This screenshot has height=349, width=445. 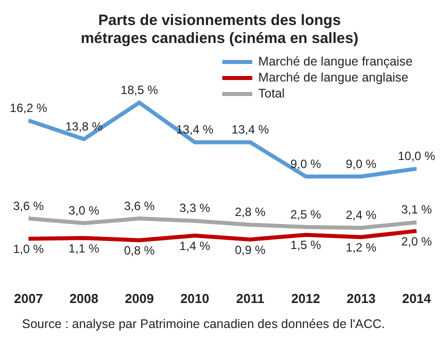 What do you see at coordinates (335, 61) in the screenshot?
I see `legend-label: Marché de langue française` at bounding box center [335, 61].